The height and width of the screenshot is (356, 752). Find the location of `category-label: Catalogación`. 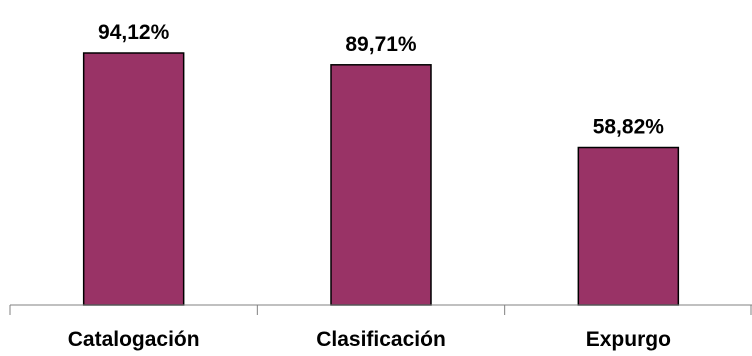

category-label: Catalogación is located at coordinates (134, 339).